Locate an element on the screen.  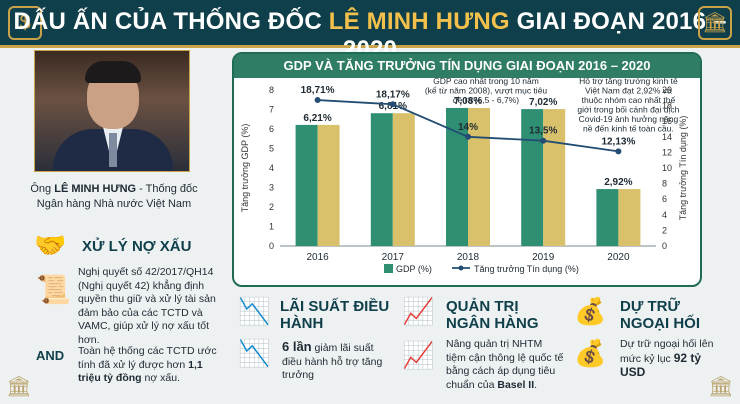
reserve-title: DỰ TRỮ NGOẠI HỐI is located at coordinates (660, 315).